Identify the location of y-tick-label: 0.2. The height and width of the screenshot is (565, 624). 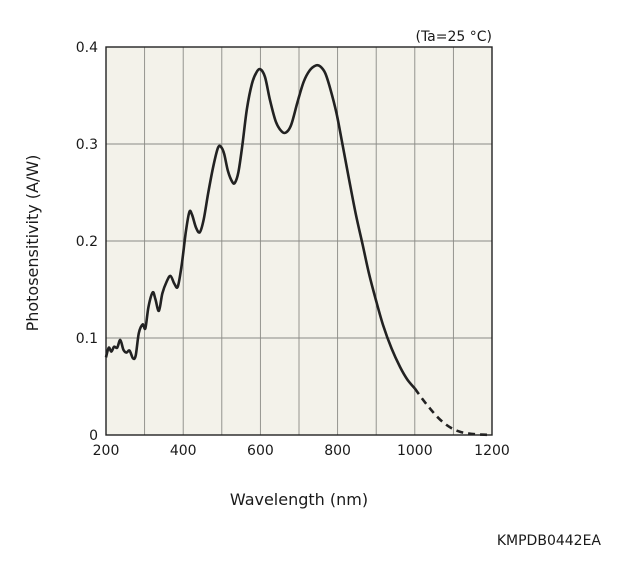
(87, 242).